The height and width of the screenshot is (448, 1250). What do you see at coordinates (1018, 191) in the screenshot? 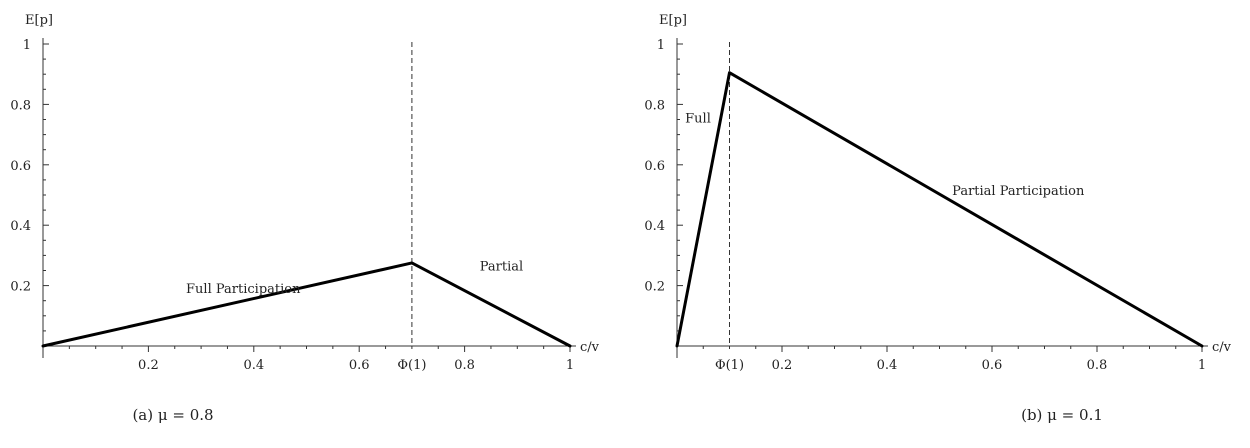
I see `region-label: Partial Participation` at bounding box center [1018, 191].